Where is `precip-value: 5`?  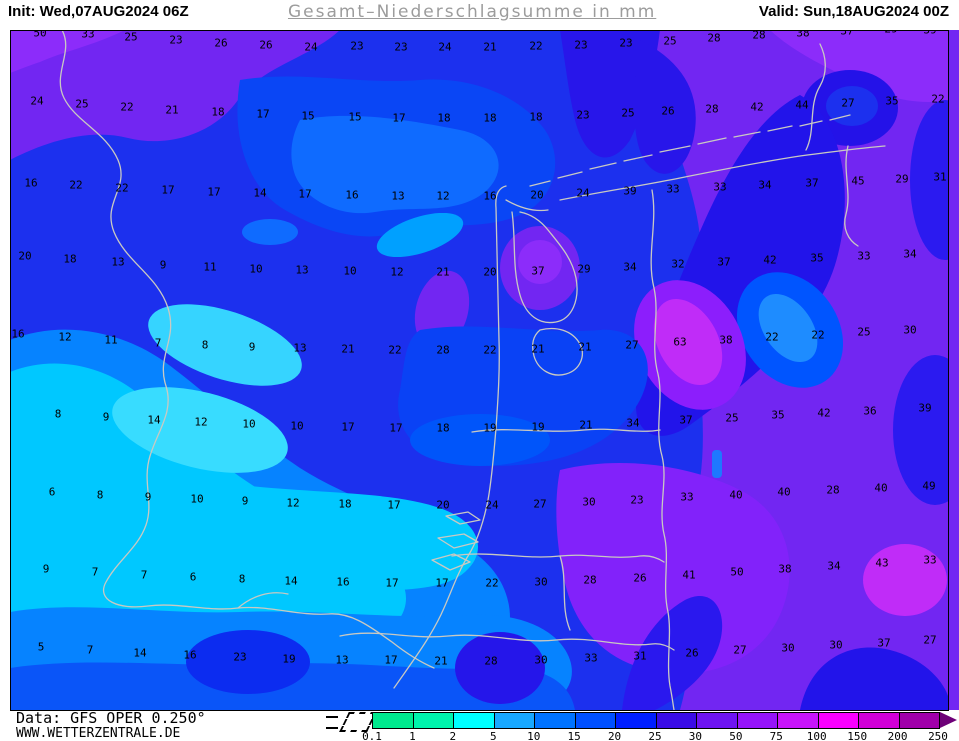 precip-value: 5 is located at coordinates (41, 647).